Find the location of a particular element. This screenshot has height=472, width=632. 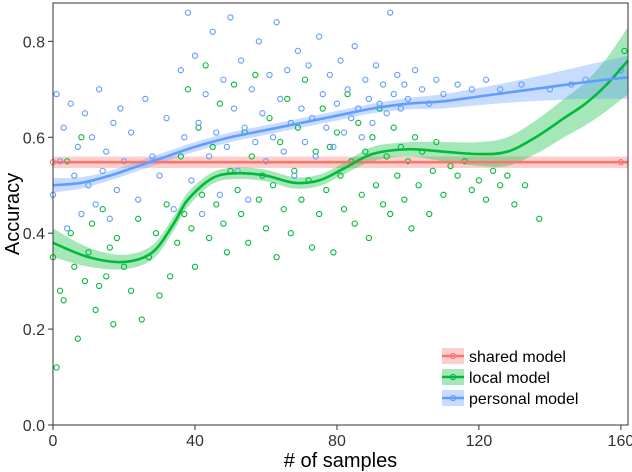

x-tick-label: 120 is located at coordinates (479, 441).